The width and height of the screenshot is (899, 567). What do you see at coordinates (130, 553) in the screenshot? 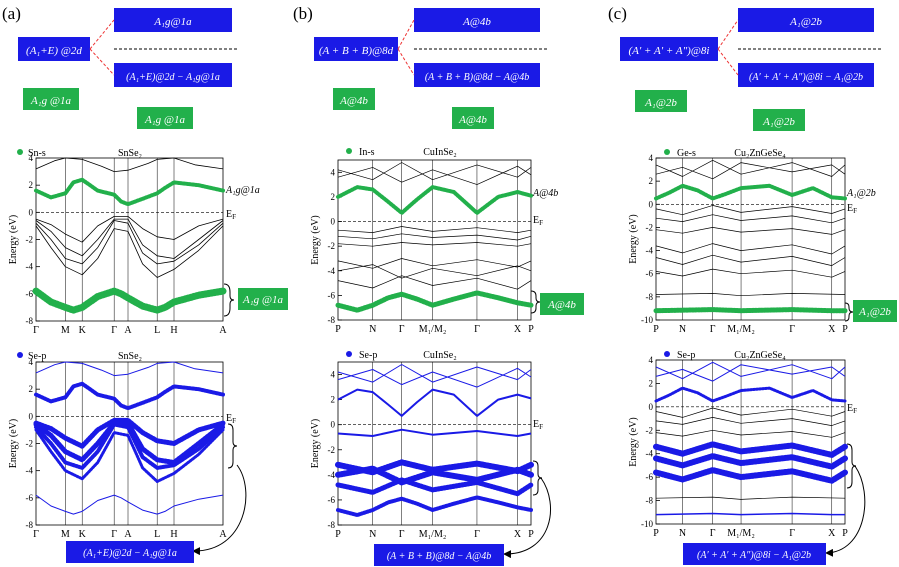
I see `arrow-label-a: (A₁+E)@2d − A₁g@1a` at bounding box center [130, 553].